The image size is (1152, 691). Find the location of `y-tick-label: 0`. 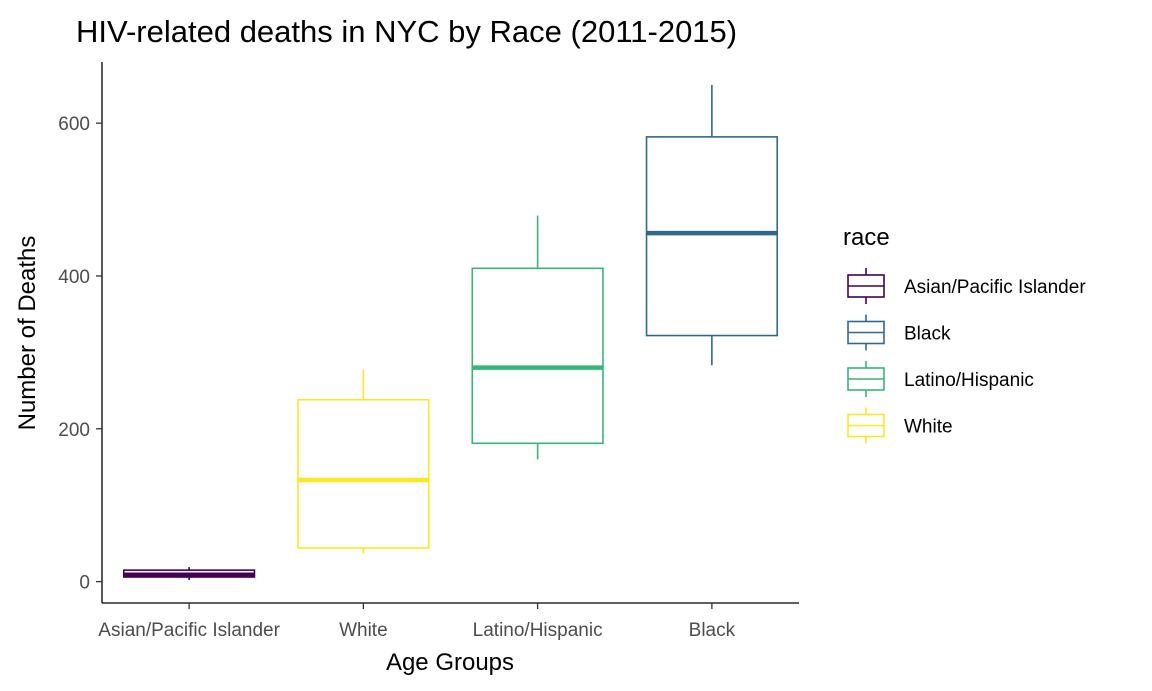

y-tick-label: 0 is located at coordinates (84, 583).